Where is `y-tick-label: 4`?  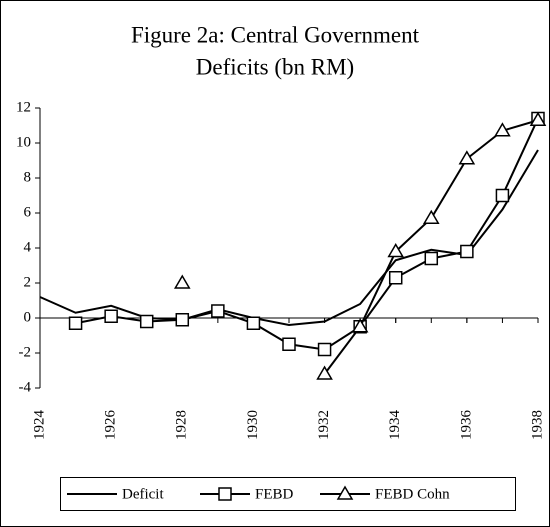
y-tick-label: 4 is located at coordinates (28, 247).